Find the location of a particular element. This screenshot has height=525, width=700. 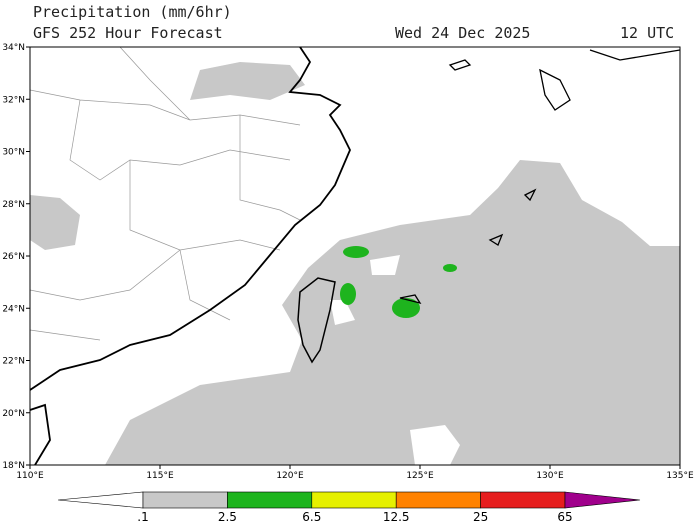

lat-label: 30°N is located at coordinates (13, 153).